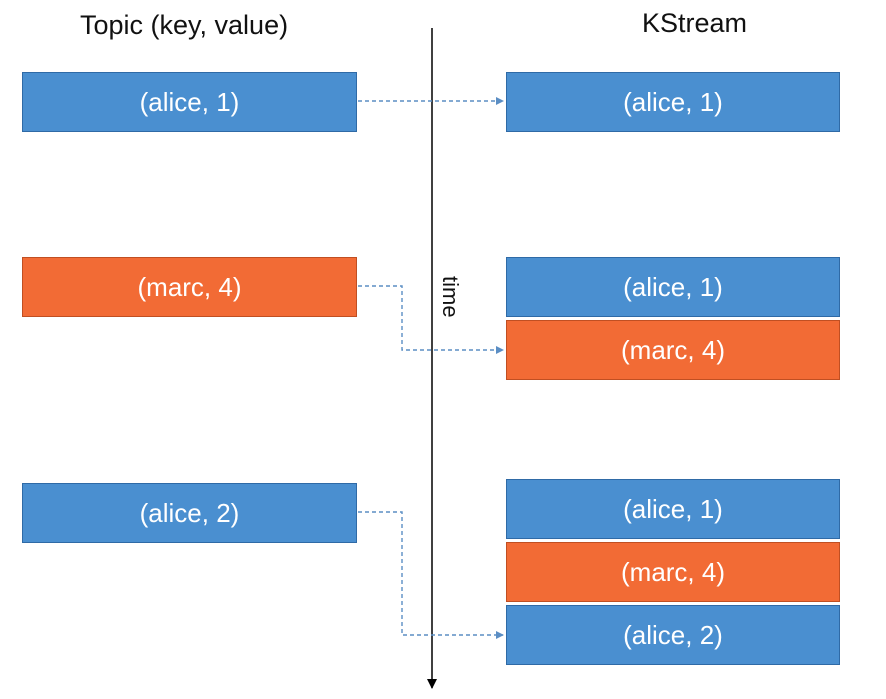  I want to click on topic-record-alice-2: (alice, 2), so click(189, 513).